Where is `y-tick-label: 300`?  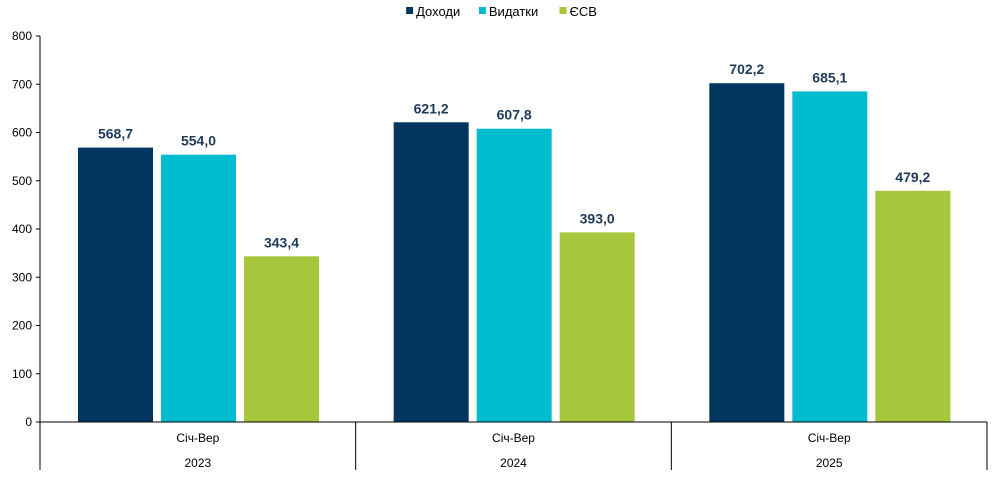 y-tick-label: 300 is located at coordinates (22, 277).